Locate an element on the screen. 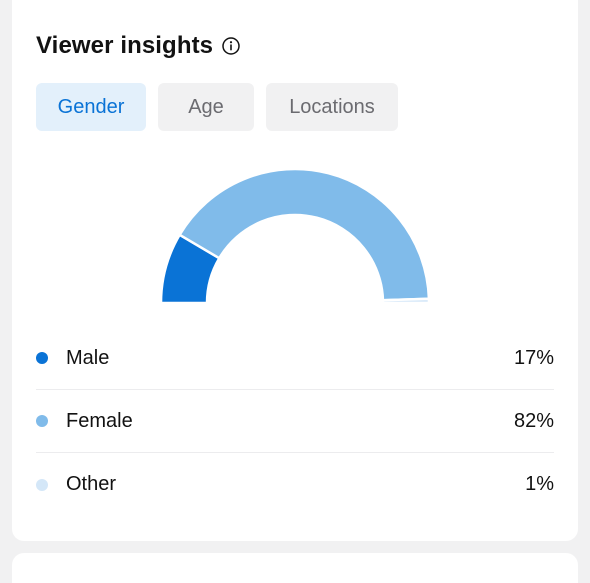  legend-label-male: Male is located at coordinates (88, 357).